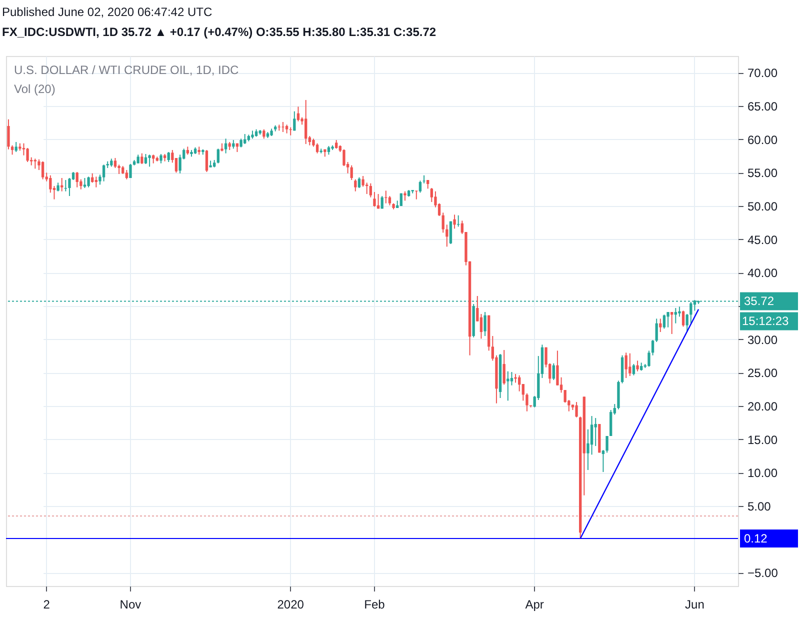  What do you see at coordinates (763, 373) in the screenshot?
I see `y-tick-label: 25.00` at bounding box center [763, 373].